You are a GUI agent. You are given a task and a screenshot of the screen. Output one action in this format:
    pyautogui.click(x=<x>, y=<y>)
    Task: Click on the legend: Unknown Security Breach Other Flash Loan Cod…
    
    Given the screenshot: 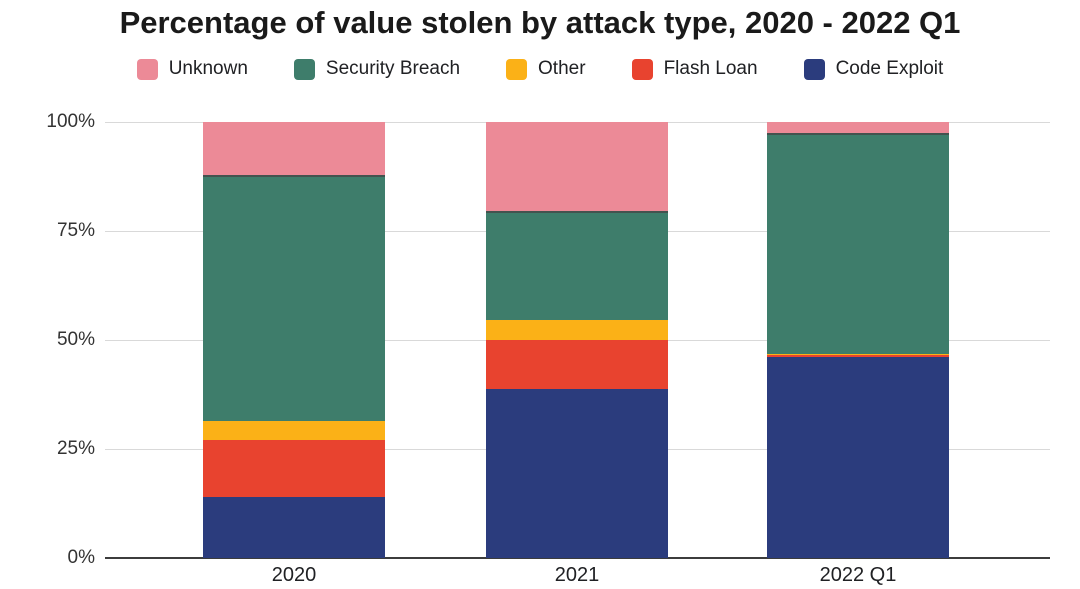 What is the action you would take?
    pyautogui.click(x=540, y=69)
    